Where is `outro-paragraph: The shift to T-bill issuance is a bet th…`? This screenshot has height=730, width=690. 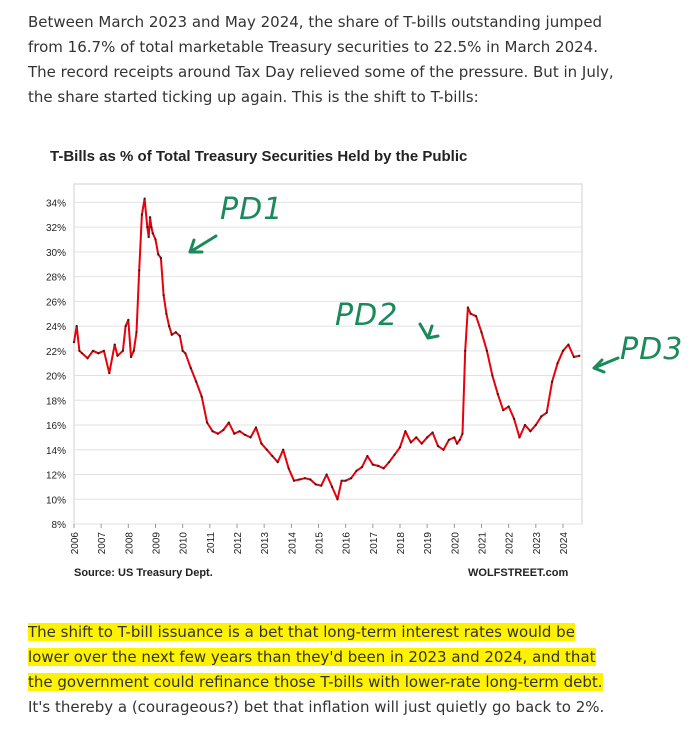 outro-paragraph: The shift to T-bill issuance is a bet th… is located at coordinates (348, 670).